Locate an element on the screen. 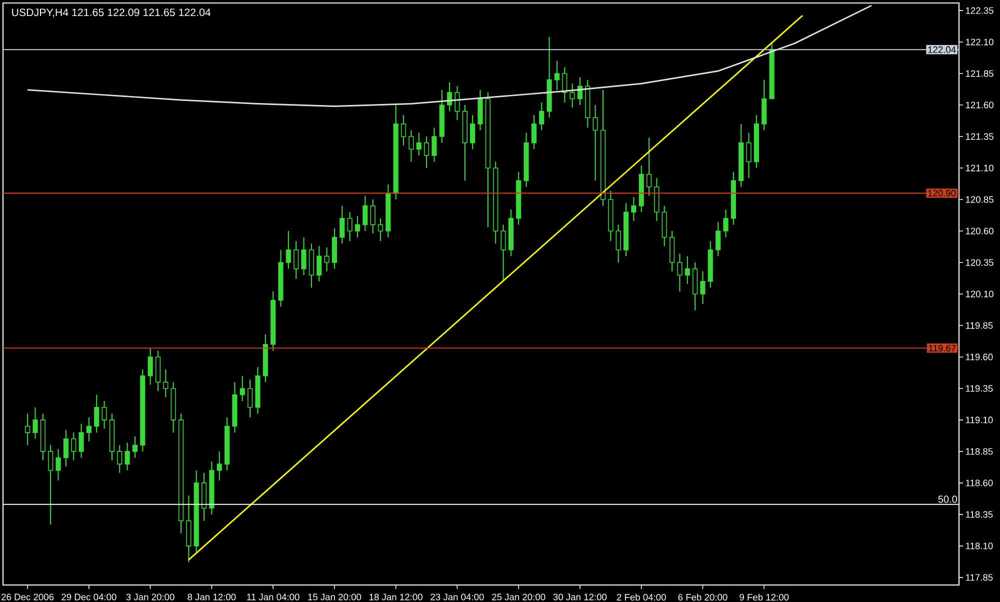 The height and width of the screenshot is (602, 1000). y-tick-label: 118.35 is located at coordinates (979, 514).